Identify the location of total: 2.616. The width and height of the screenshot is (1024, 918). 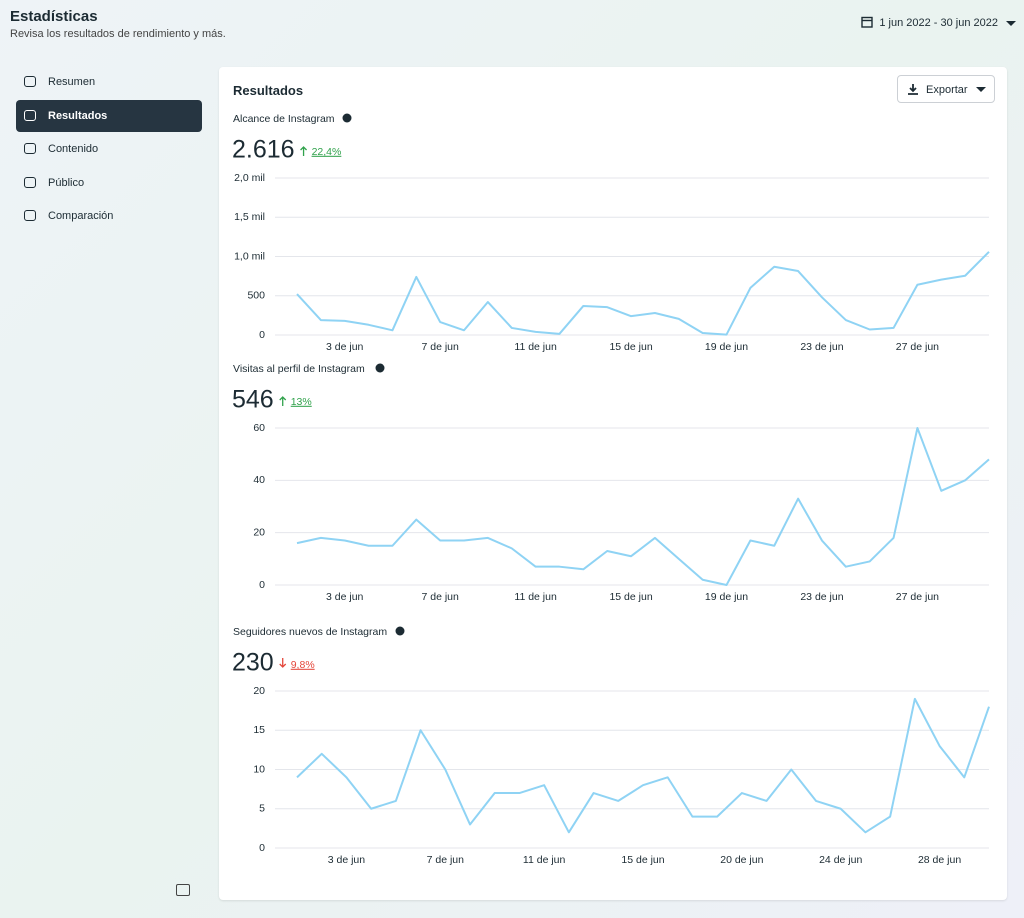
(263, 150).